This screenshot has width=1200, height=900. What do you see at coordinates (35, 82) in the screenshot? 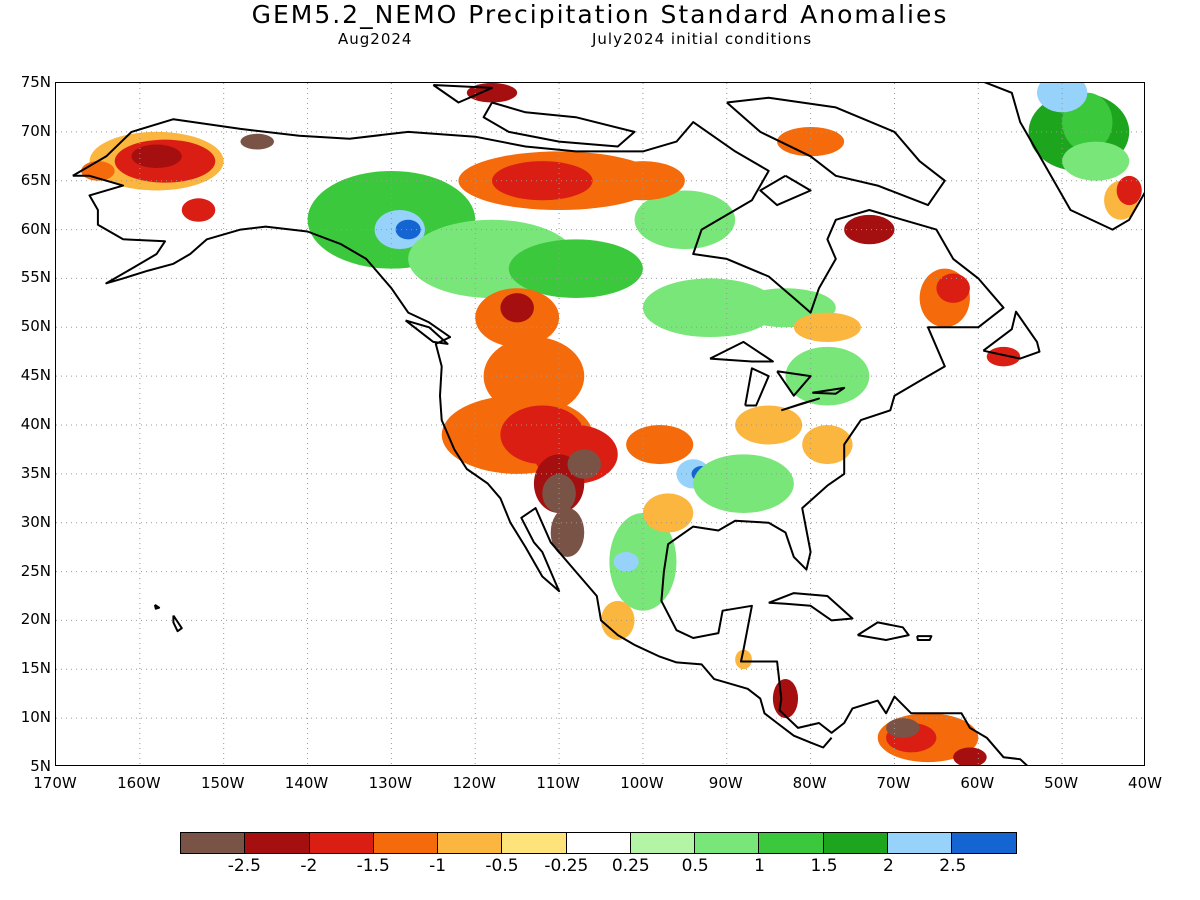
I see `lat-label: 75N` at bounding box center [35, 82].